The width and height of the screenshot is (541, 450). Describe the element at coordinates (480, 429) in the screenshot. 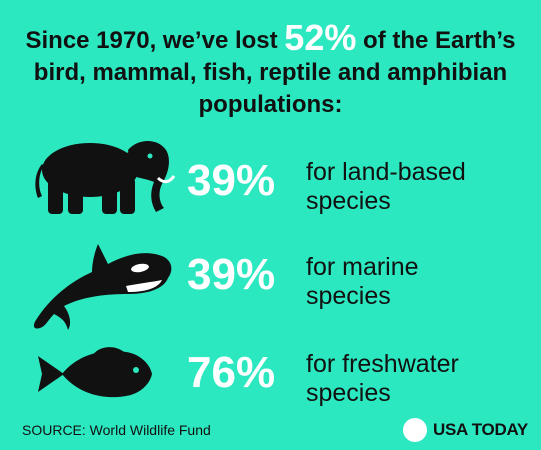

I see `brand-name: USA TODAY` at that location.